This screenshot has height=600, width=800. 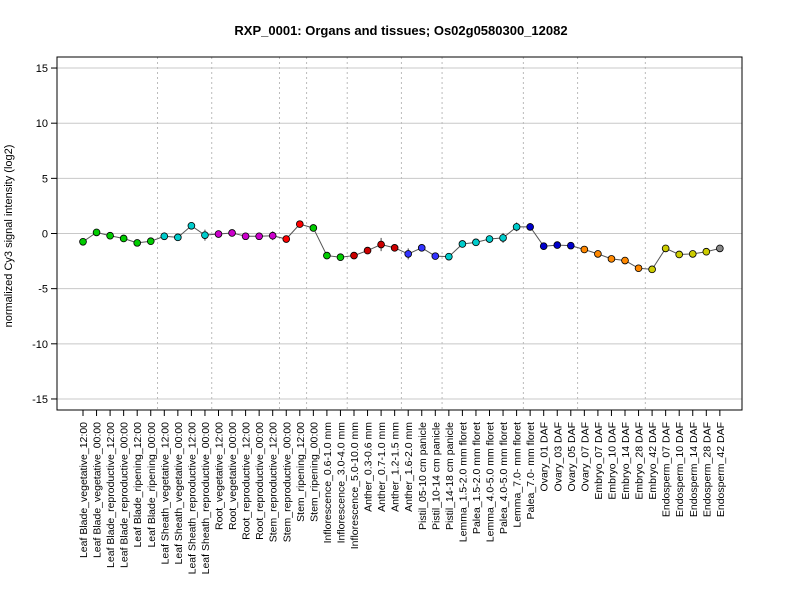 What do you see at coordinates (355, 485) in the screenshot?
I see `x-tick-label: Inflorescence_5.0-10.0 mm` at bounding box center [355, 485].